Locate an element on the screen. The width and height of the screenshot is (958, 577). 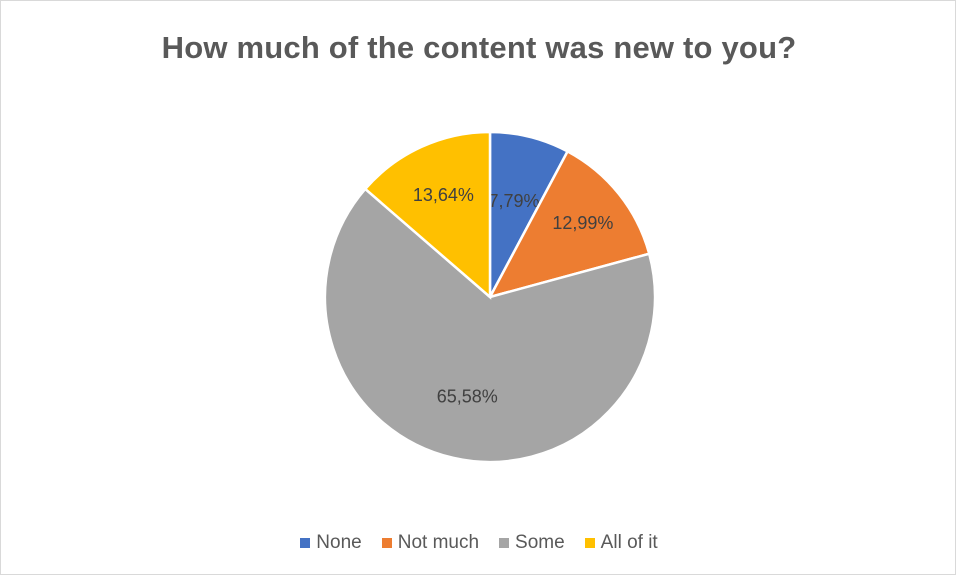
data-label-some: 65,58% is located at coordinates (467, 397).